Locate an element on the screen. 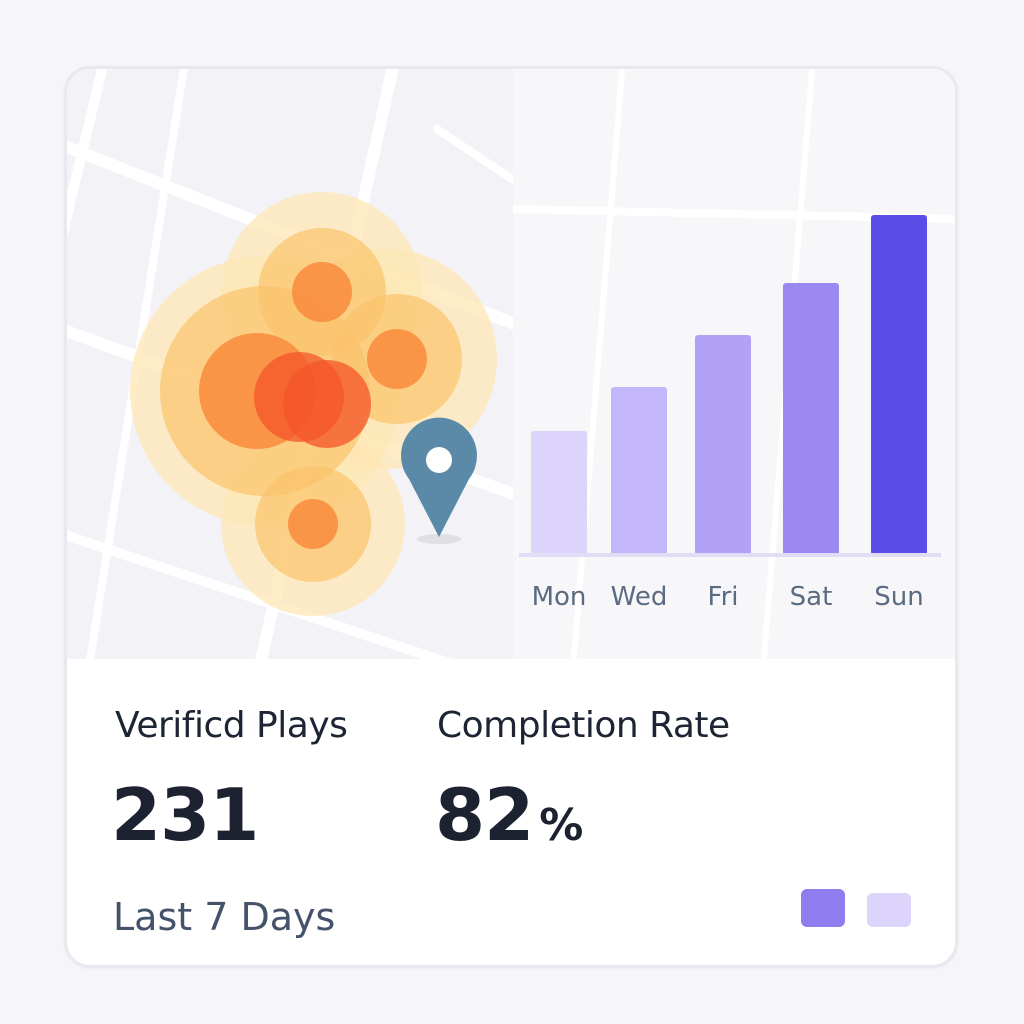 The image size is (1024, 1024). bar-sun is located at coordinates (899, 385).